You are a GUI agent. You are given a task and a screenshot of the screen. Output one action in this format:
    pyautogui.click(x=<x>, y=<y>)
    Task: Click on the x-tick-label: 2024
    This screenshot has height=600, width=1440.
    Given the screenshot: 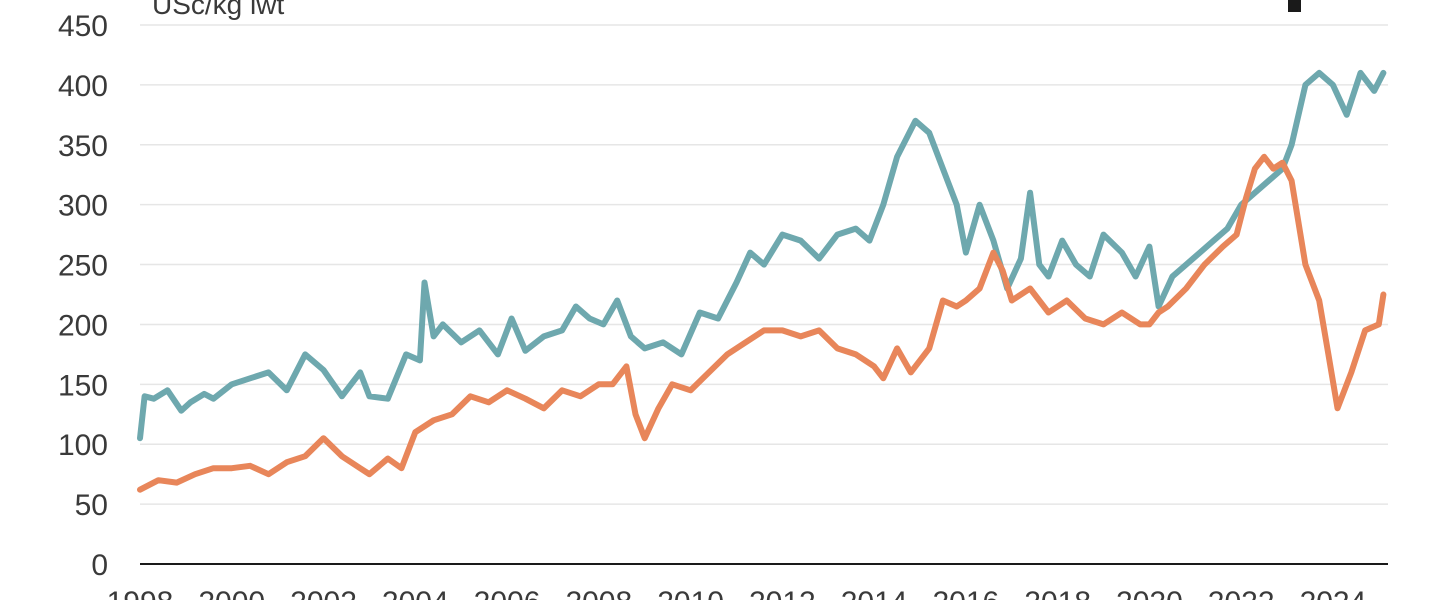 What is the action you would take?
    pyautogui.click(x=1333, y=593)
    